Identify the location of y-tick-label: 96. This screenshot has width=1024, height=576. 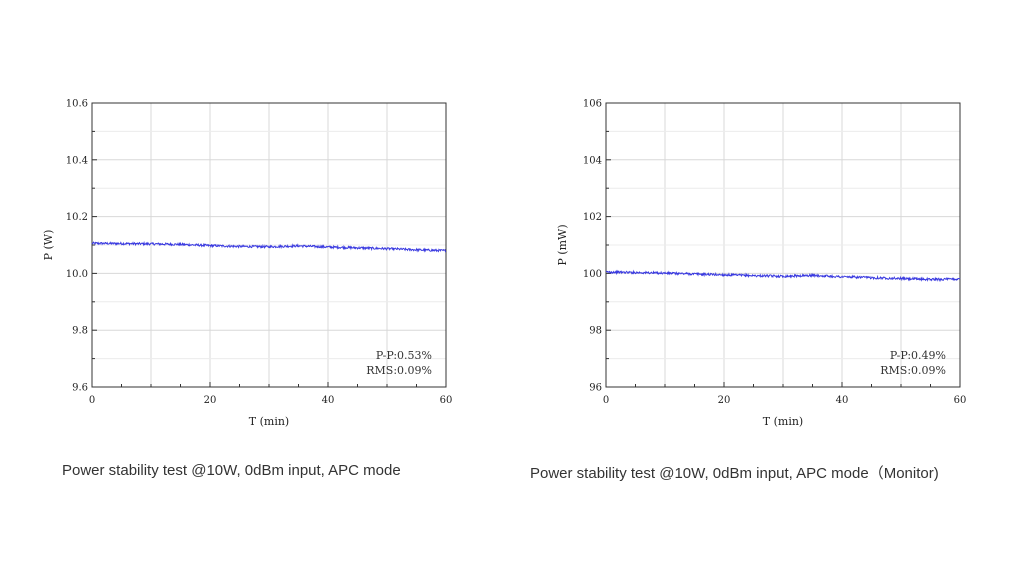
(595, 388).